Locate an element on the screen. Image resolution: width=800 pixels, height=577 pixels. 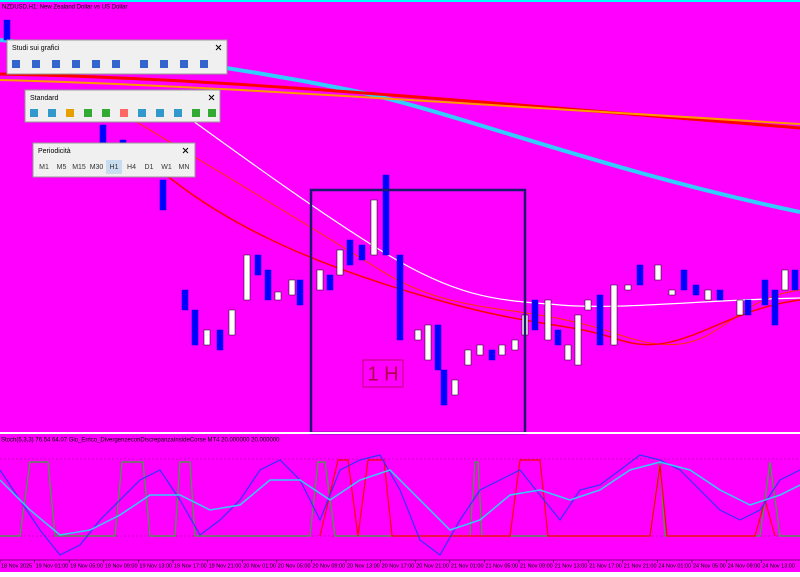
period-button: H1 is located at coordinates (114, 167).